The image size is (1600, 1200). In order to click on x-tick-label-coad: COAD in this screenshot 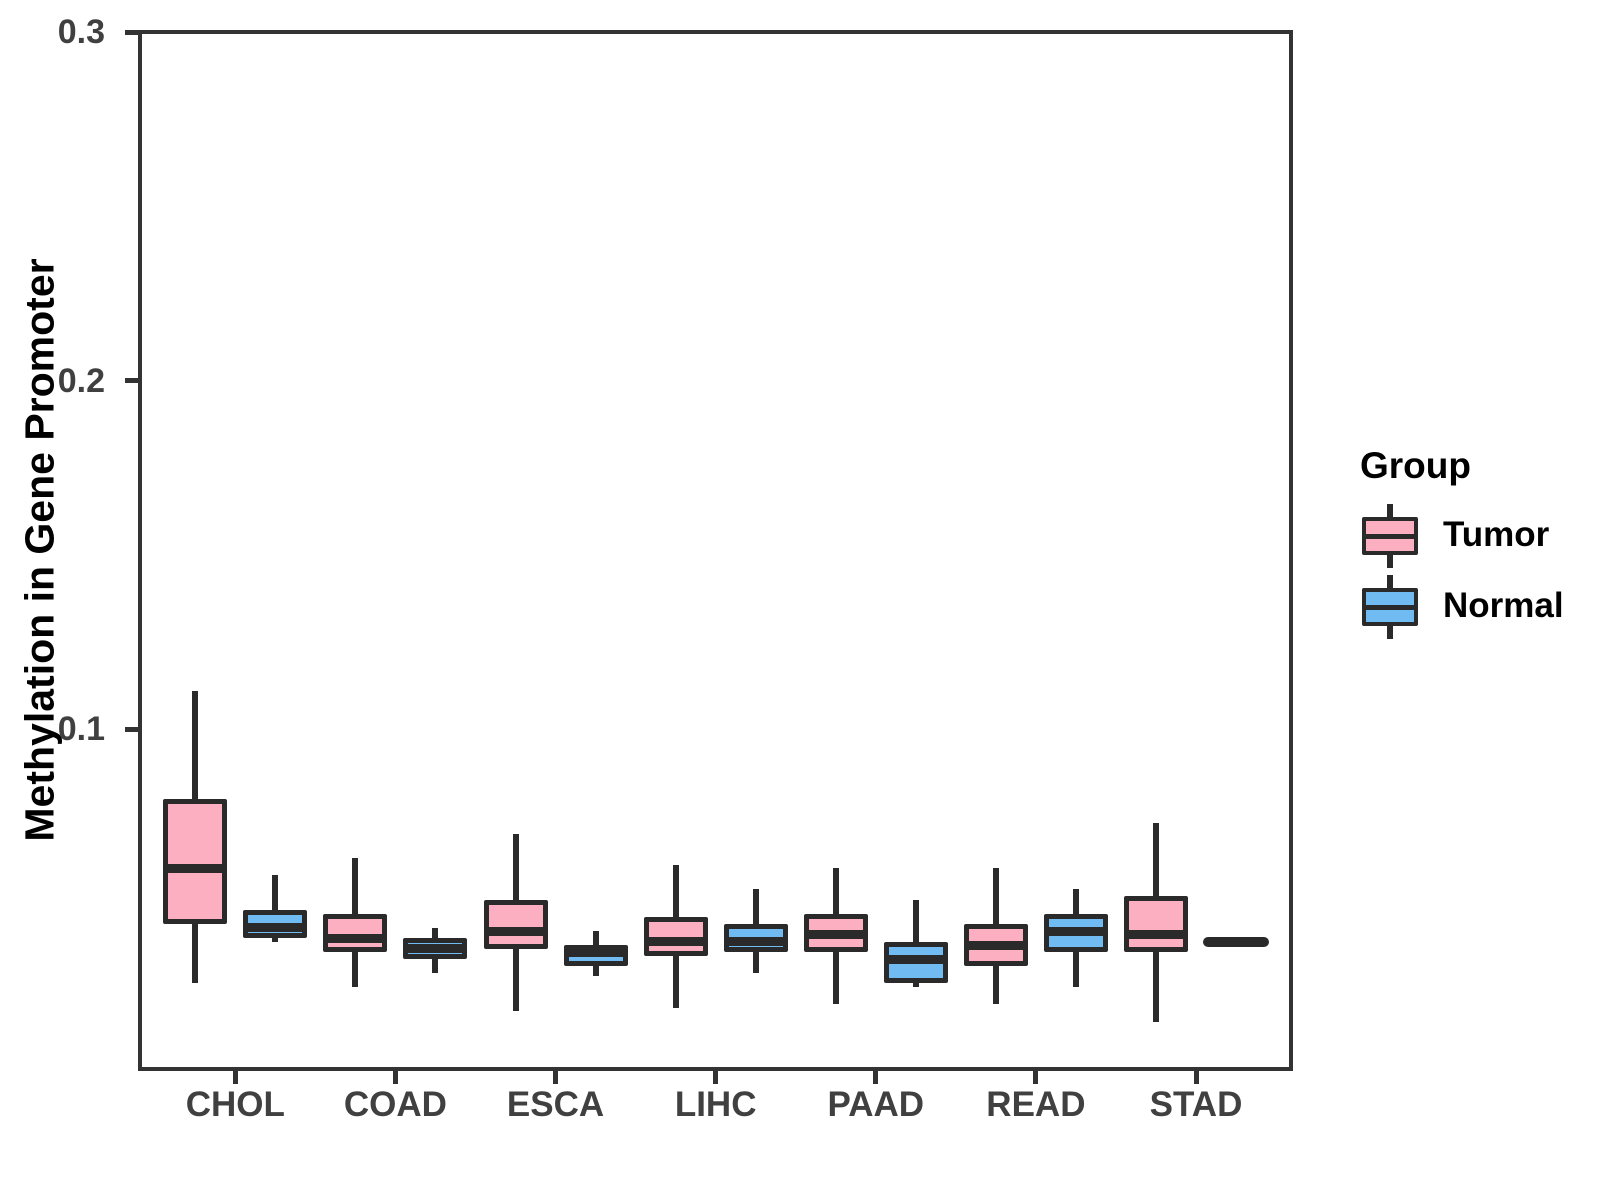, I will do `click(395, 1104)`.